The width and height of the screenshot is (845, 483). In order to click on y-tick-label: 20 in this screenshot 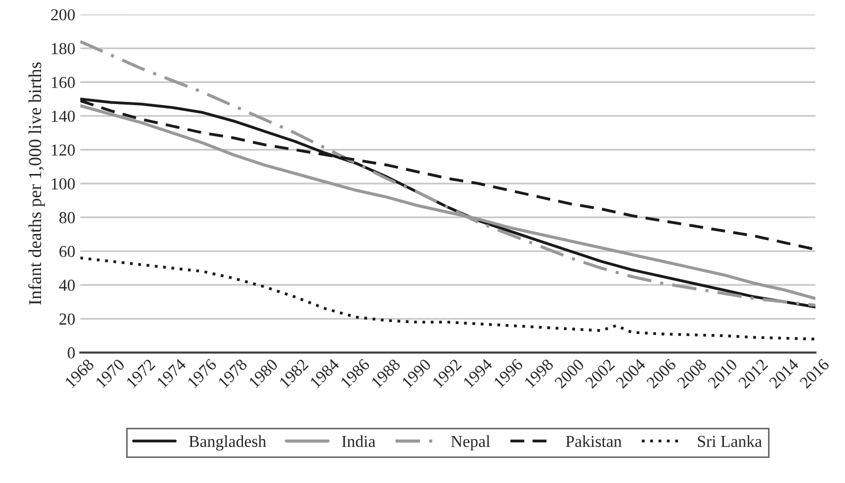, I will do `click(67, 319)`.